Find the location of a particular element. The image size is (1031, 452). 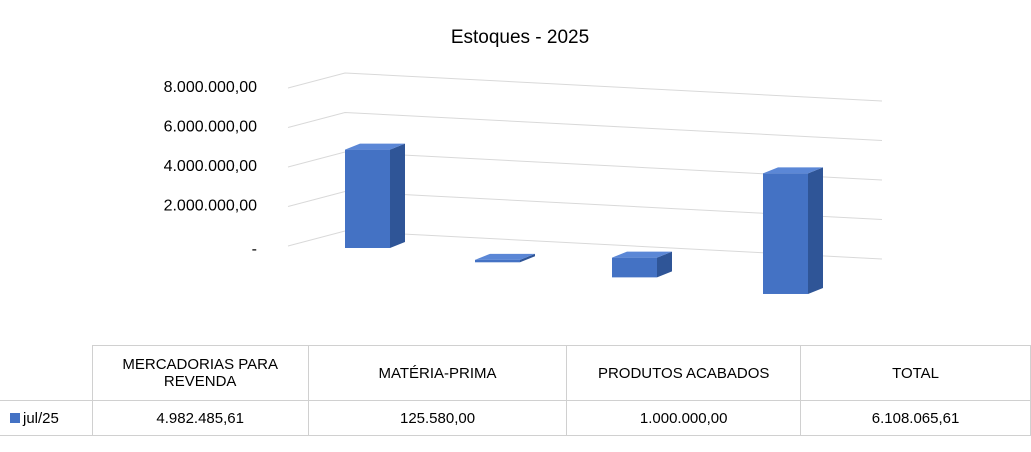

category-label: TOTAL is located at coordinates (915, 373).